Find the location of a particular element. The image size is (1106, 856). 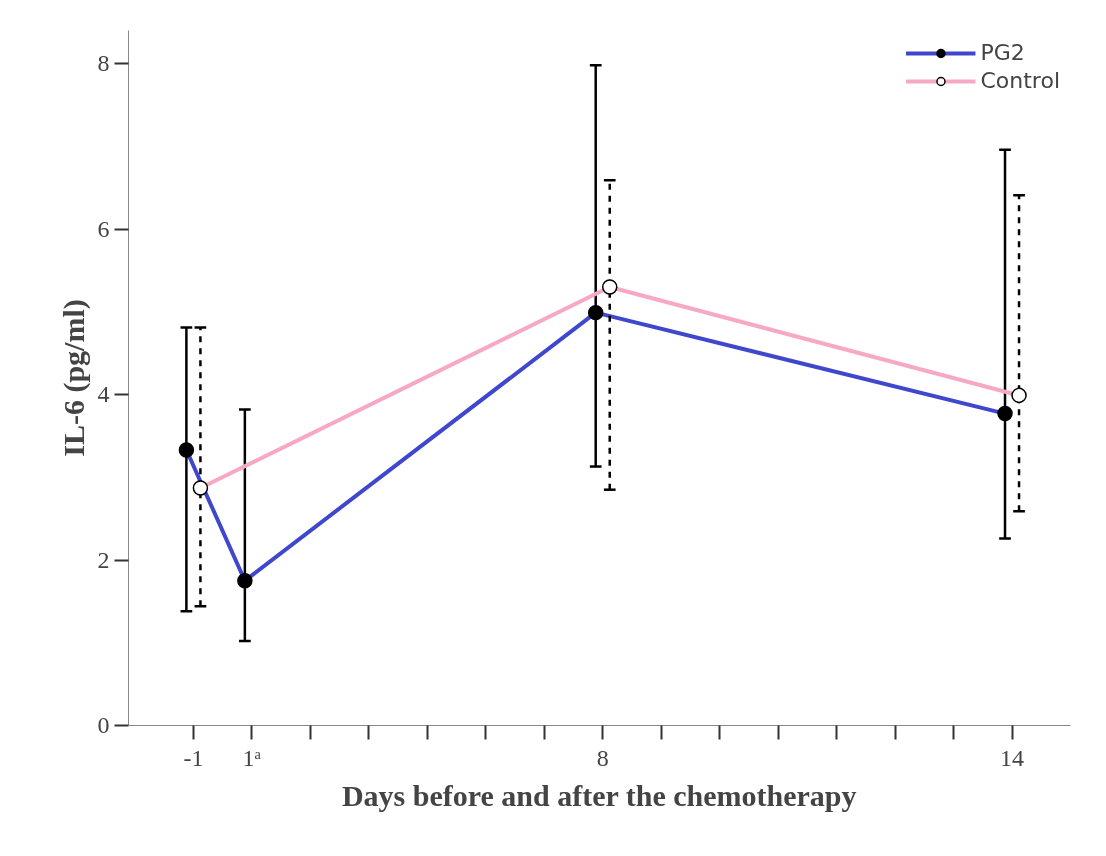

x-tick-label: 14 is located at coordinates (1012, 757).